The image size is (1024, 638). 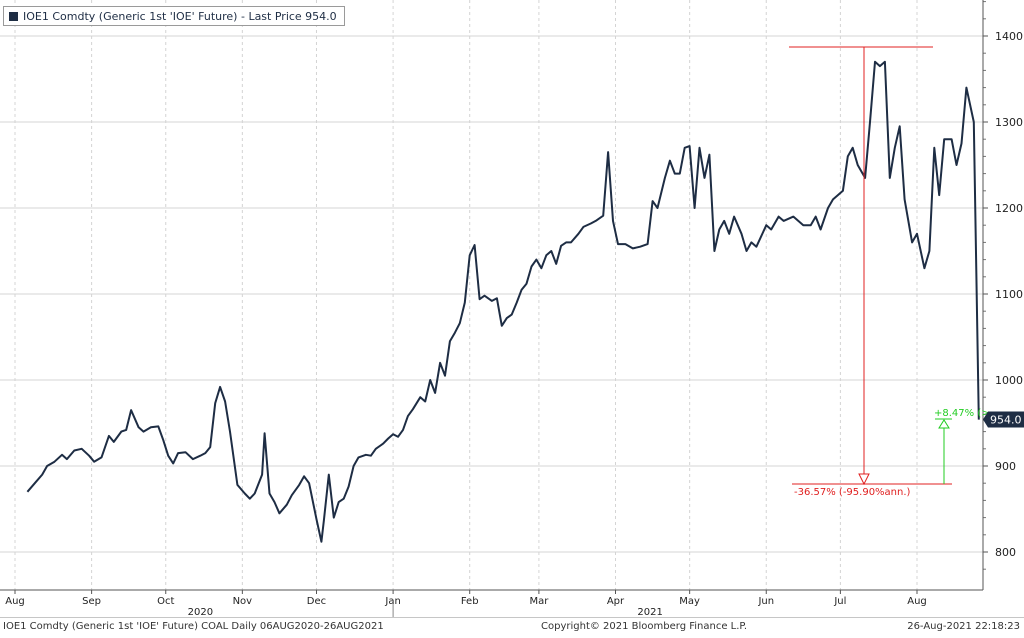 I want to click on x-tick-label: Apr, so click(x=616, y=601).